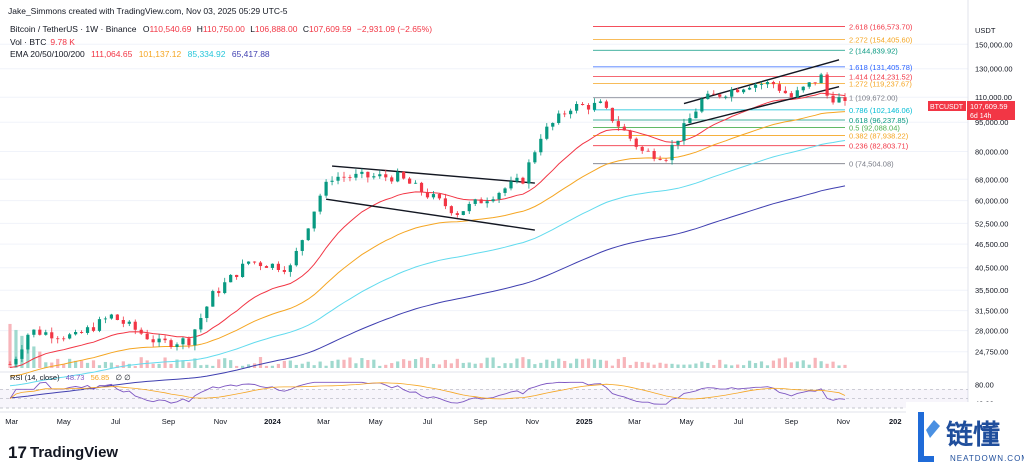 The image size is (1024, 473). I want to click on volume-line: Vol · BTC 9.78 K, so click(42, 42).